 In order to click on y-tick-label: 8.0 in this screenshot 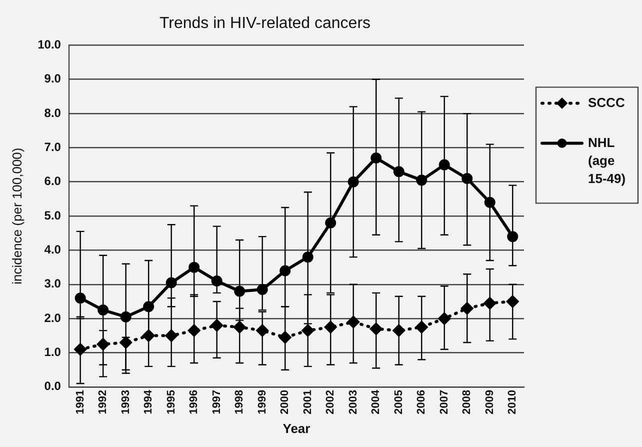, I will do `click(53, 113)`.